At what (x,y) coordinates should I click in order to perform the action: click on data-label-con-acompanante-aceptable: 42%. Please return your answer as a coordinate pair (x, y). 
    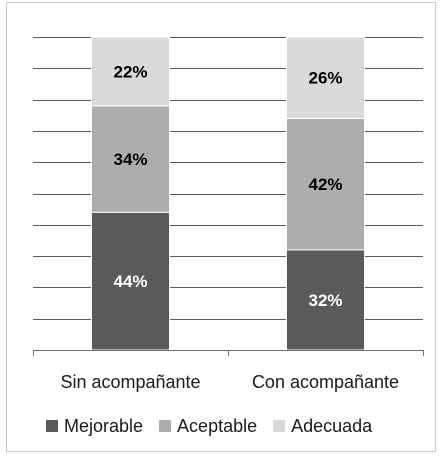
    Looking at the image, I should click on (325, 184).